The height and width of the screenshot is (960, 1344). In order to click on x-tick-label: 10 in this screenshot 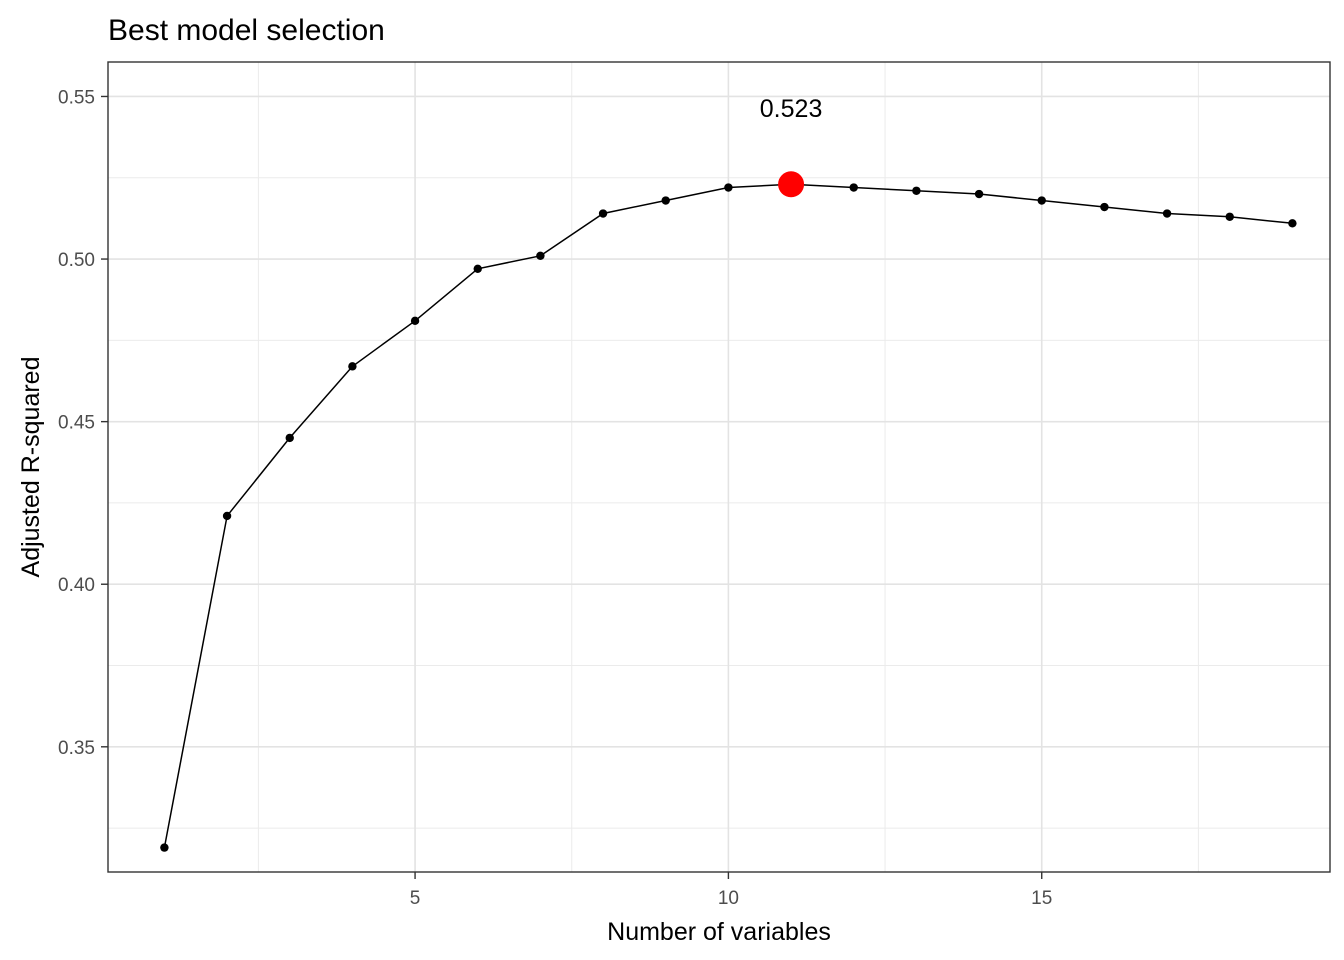, I will do `click(728, 898)`.